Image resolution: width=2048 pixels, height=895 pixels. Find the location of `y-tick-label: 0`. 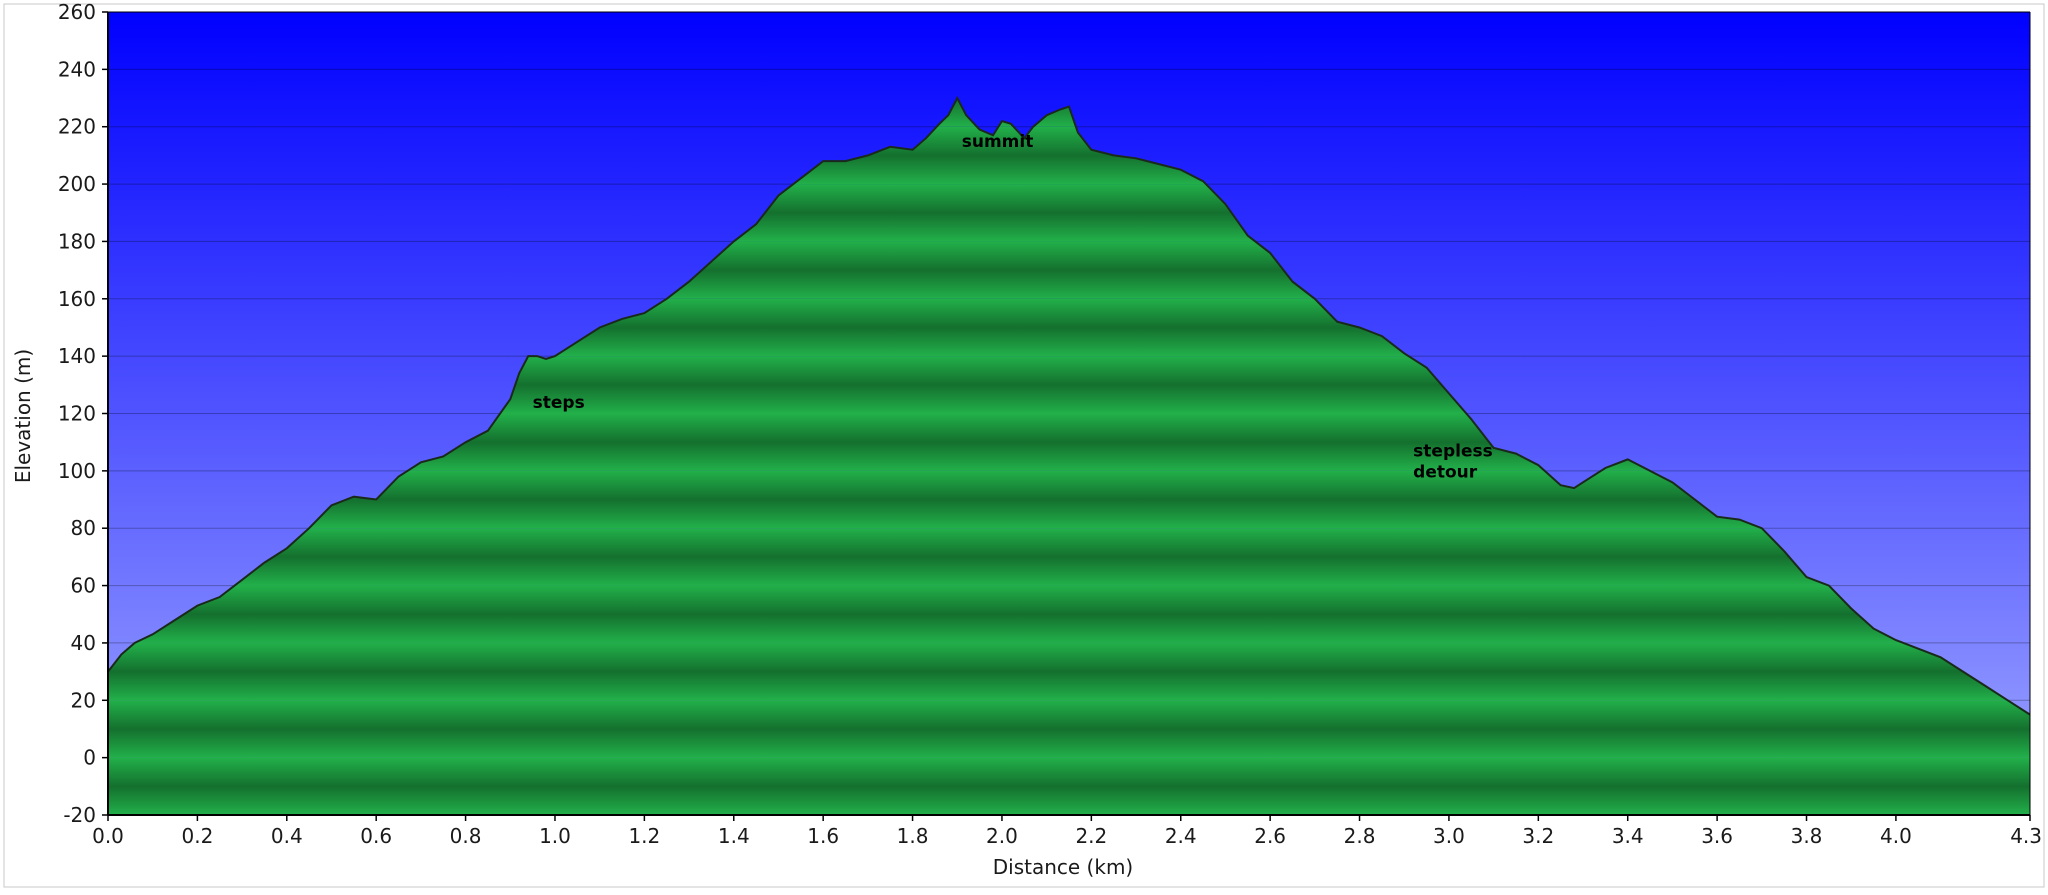

y-tick-label: 0 is located at coordinates (89, 758).